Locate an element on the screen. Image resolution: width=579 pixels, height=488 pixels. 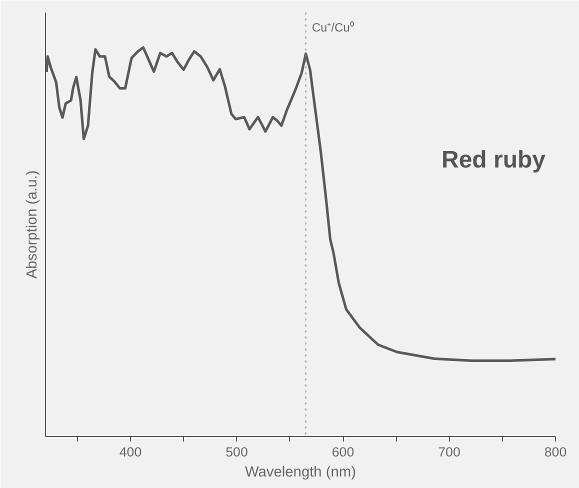
y-axis-title: Absorption (a.u.) is located at coordinates (32, 224).